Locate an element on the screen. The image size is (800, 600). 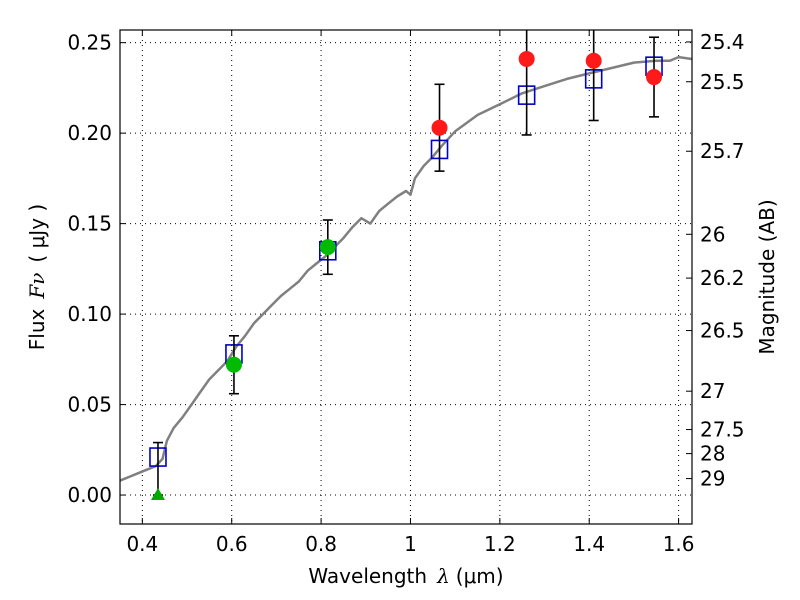
x-tick-label: 0.6 is located at coordinates (232, 544).